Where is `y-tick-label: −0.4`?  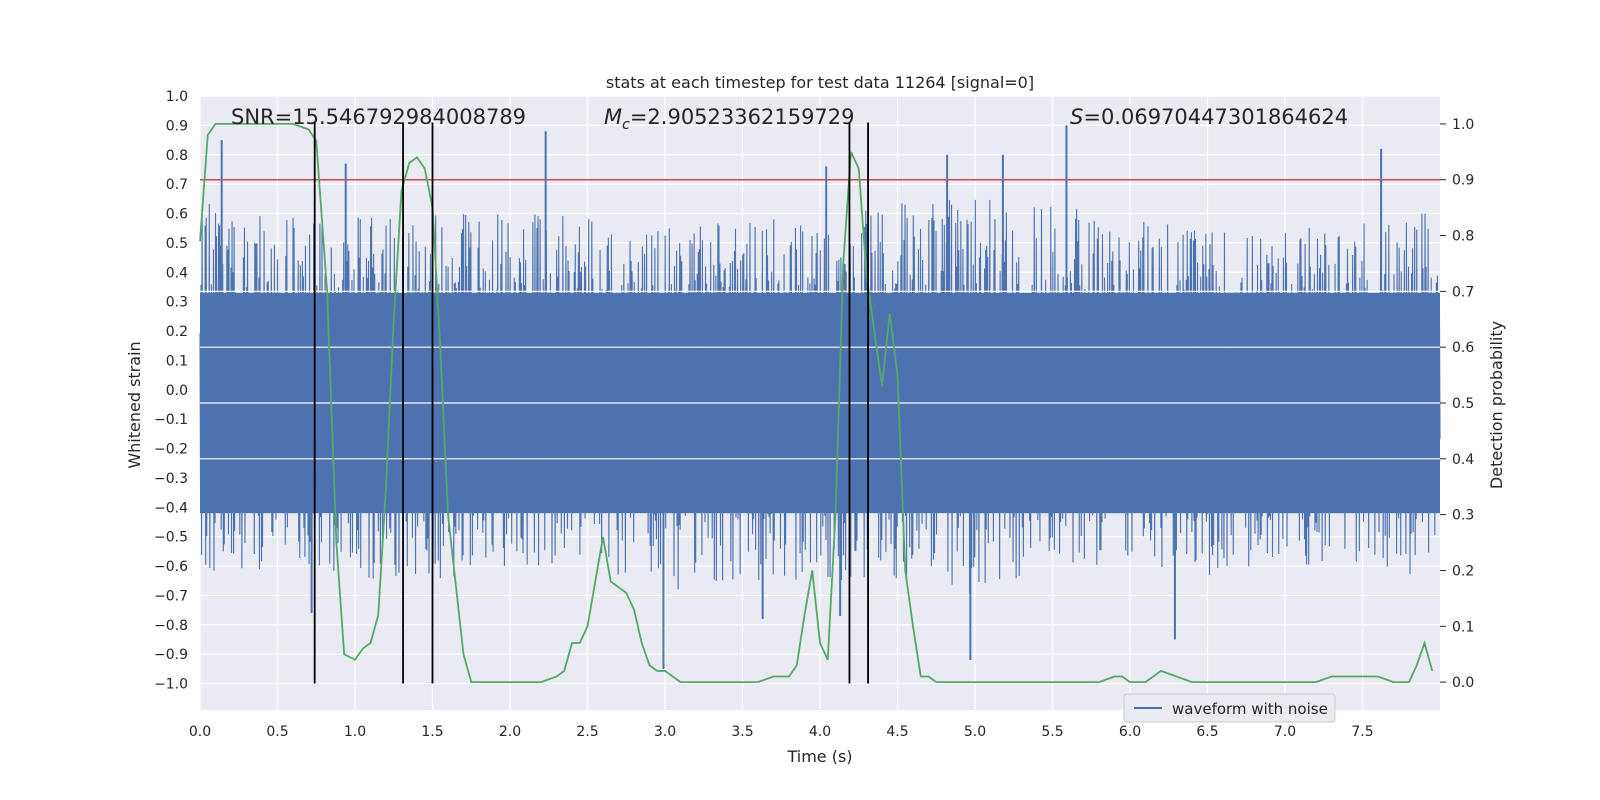
y-tick-label: −0.4 is located at coordinates (171, 508).